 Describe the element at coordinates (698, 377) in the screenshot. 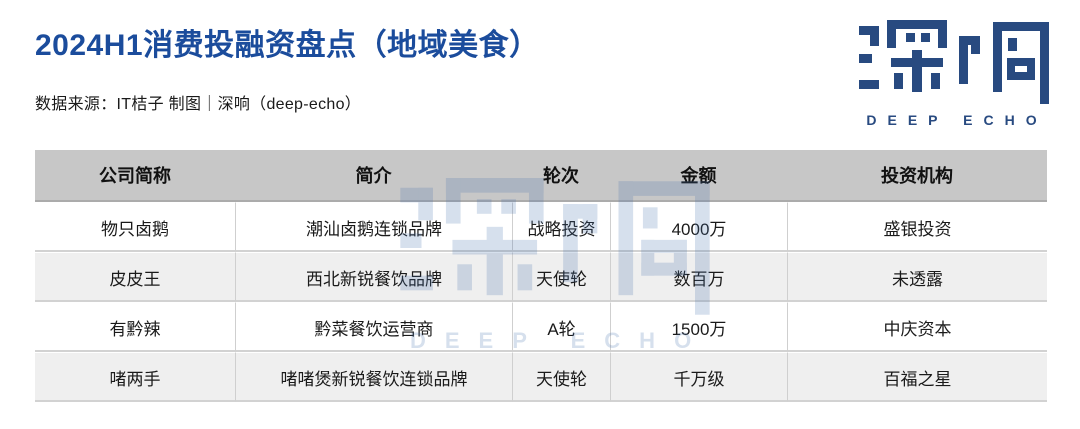

I see `cell-amount: 千万级` at that location.